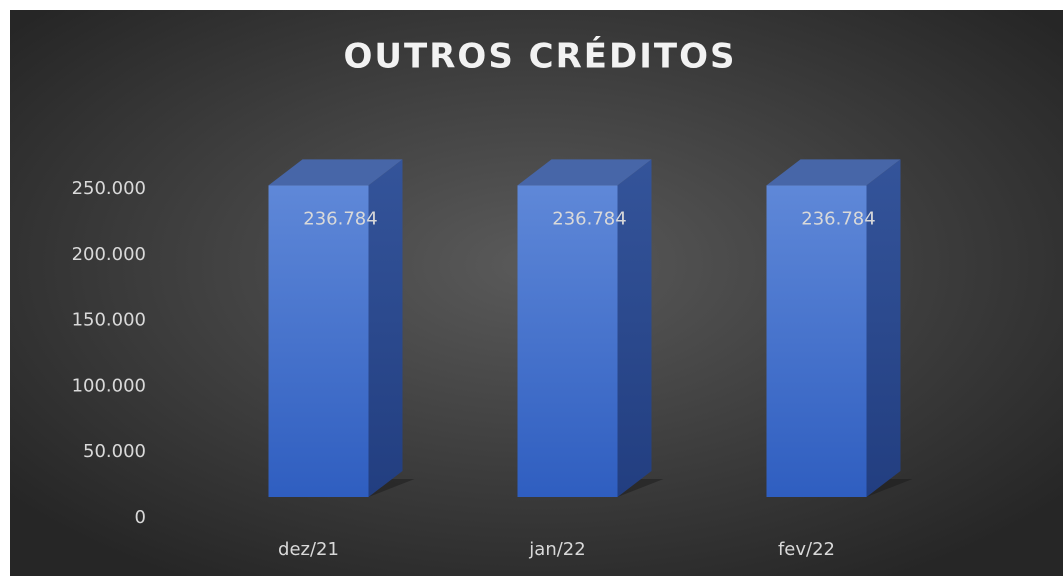 Image resolution: width=1063 pixels, height=576 pixels. Describe the element at coordinates (109, 320) in the screenshot. I see `y-tick-label: 150.000` at that location.